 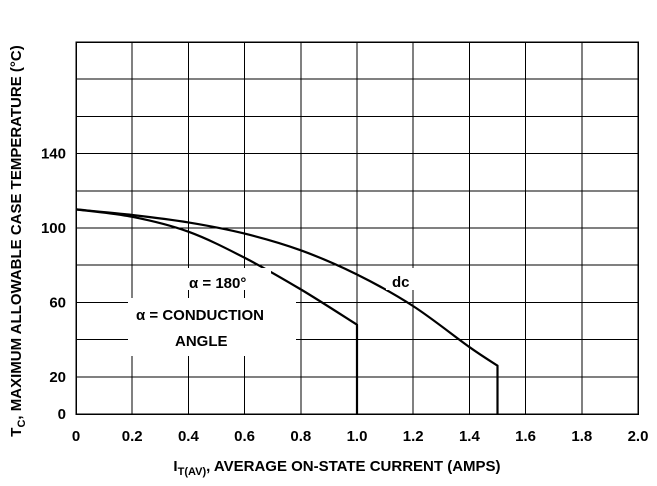 What do you see at coordinates (525, 436) in the screenshot?
I see `x-tick-label: 1.6` at bounding box center [525, 436].